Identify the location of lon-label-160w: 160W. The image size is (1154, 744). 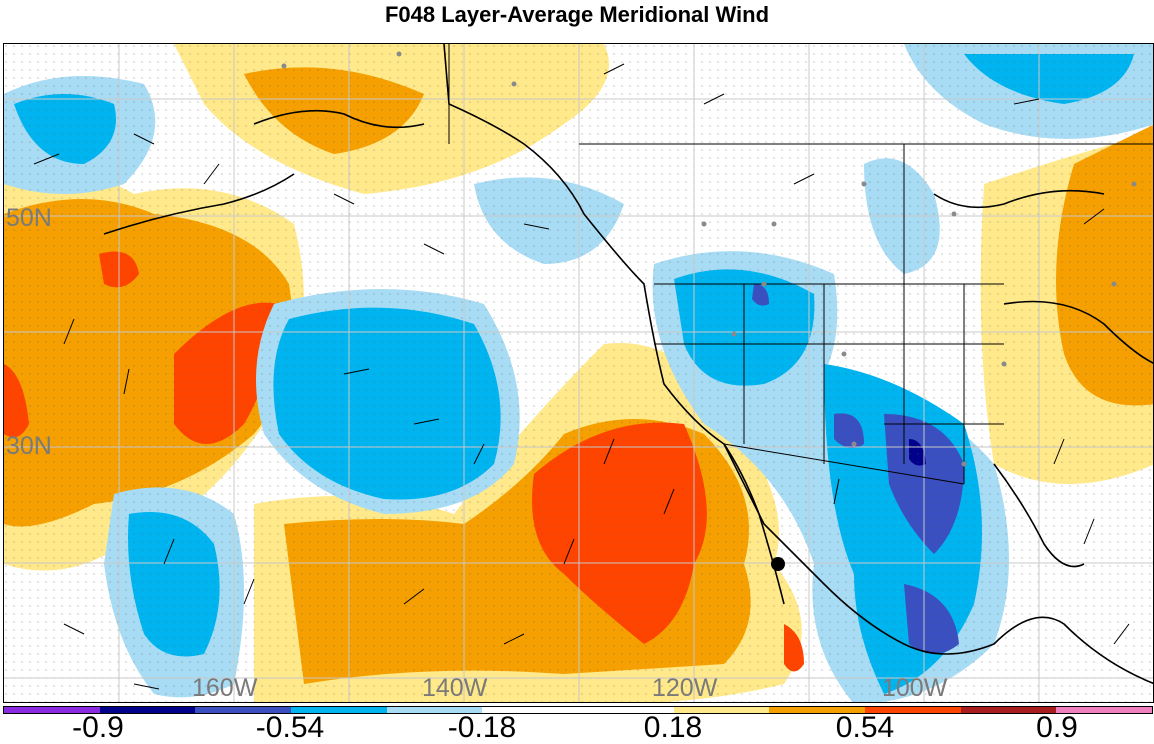
(225, 688).